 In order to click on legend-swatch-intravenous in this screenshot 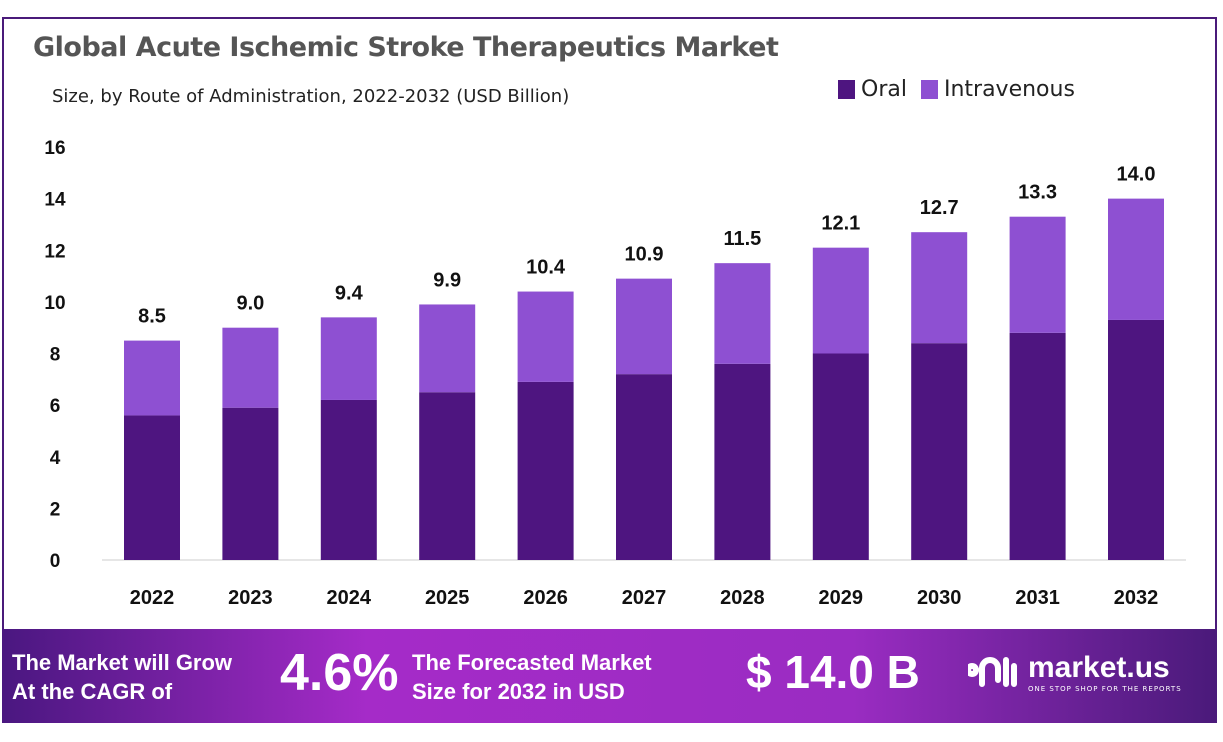, I will do `click(929, 89)`.